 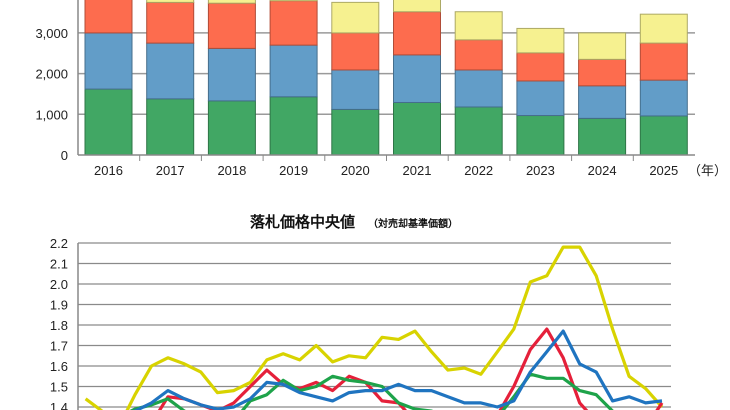 I want to click on bar-2016-red, so click(x=108, y=17).